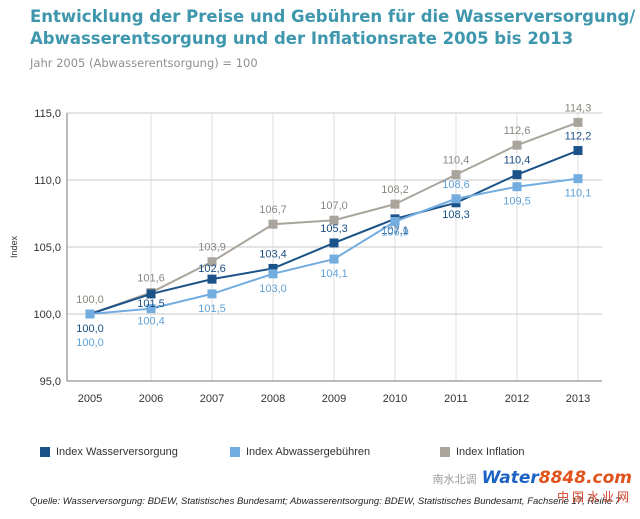 This screenshot has width=640, height=519. Describe the element at coordinates (445, 452) in the screenshot. I see `legend-swatch-inflation` at that location.